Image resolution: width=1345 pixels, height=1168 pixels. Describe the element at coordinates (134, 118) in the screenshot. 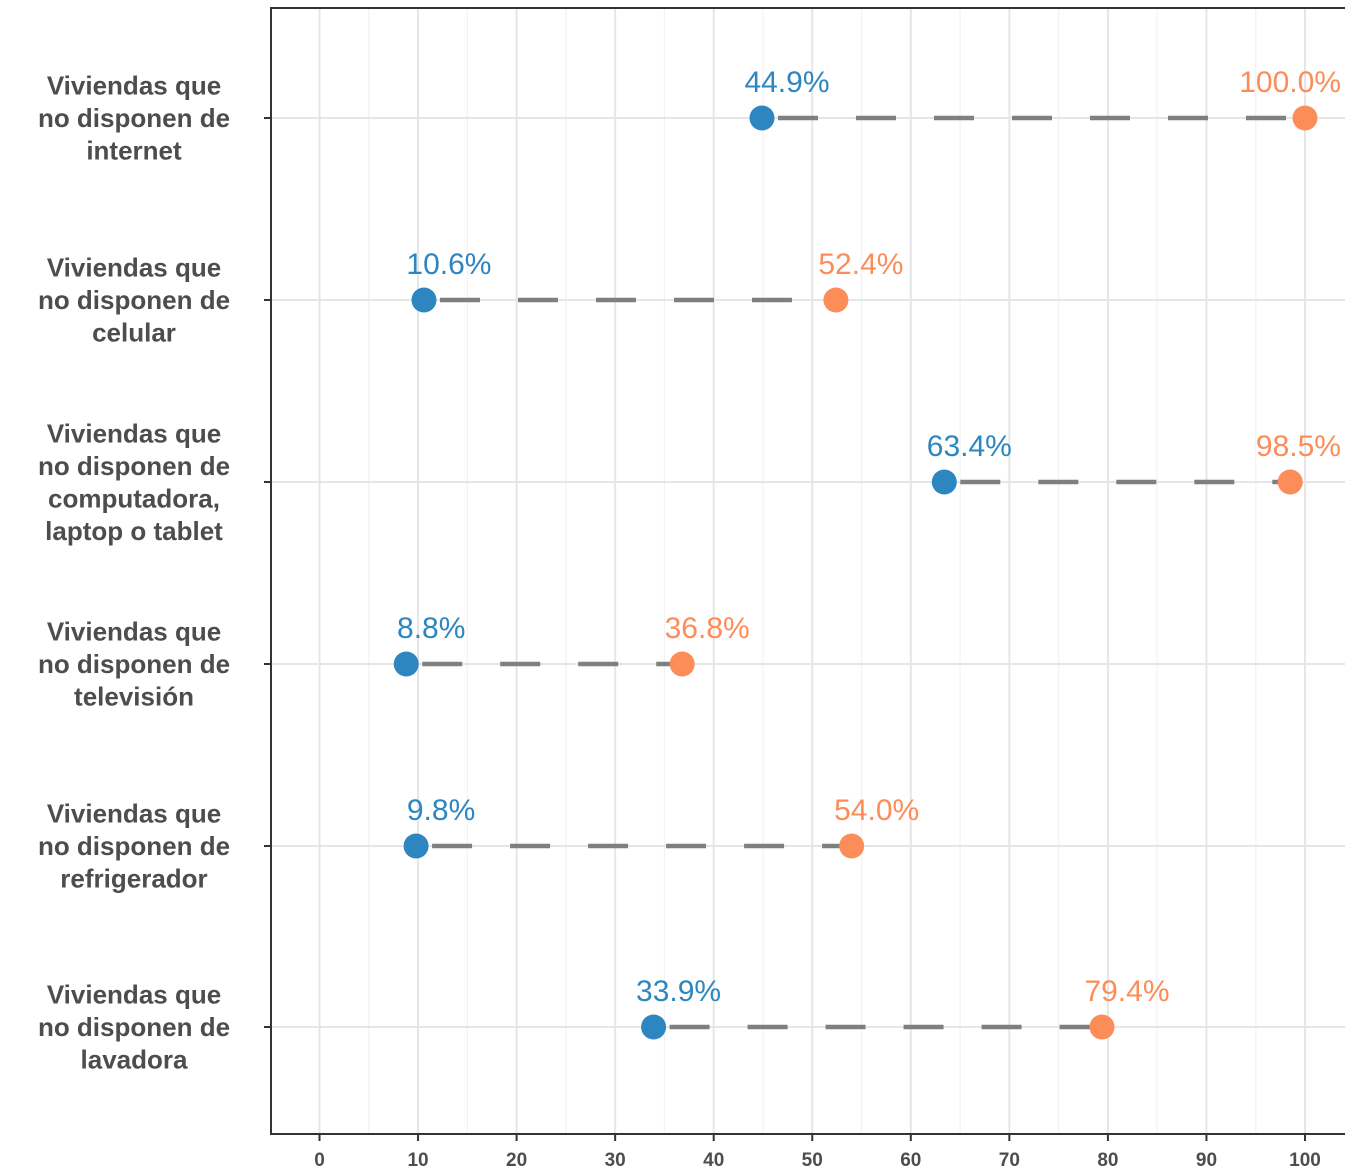

I see `category-label: Viviendas que no disponen de internet` at that location.